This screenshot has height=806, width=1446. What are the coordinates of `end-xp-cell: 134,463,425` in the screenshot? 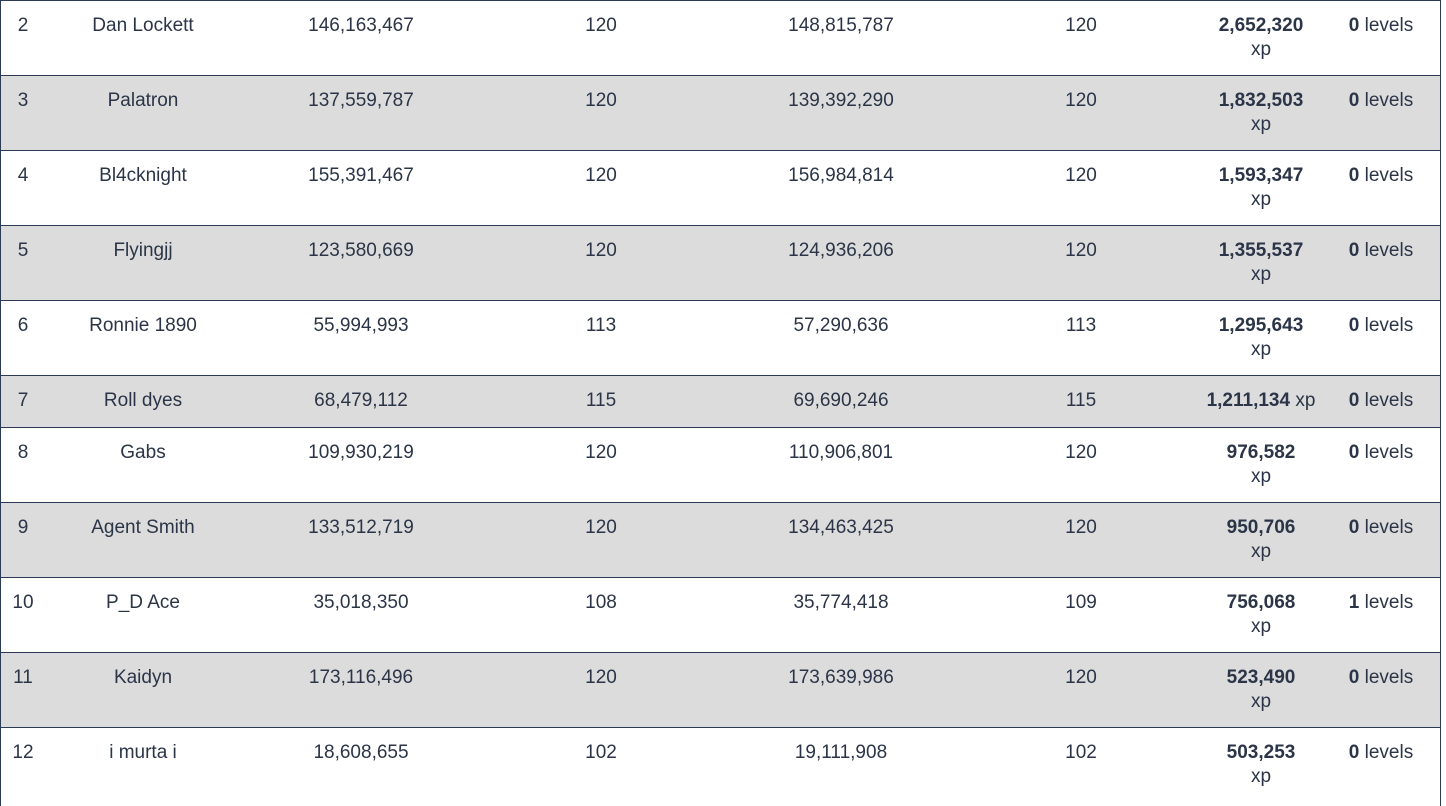 It's located at (841, 527).